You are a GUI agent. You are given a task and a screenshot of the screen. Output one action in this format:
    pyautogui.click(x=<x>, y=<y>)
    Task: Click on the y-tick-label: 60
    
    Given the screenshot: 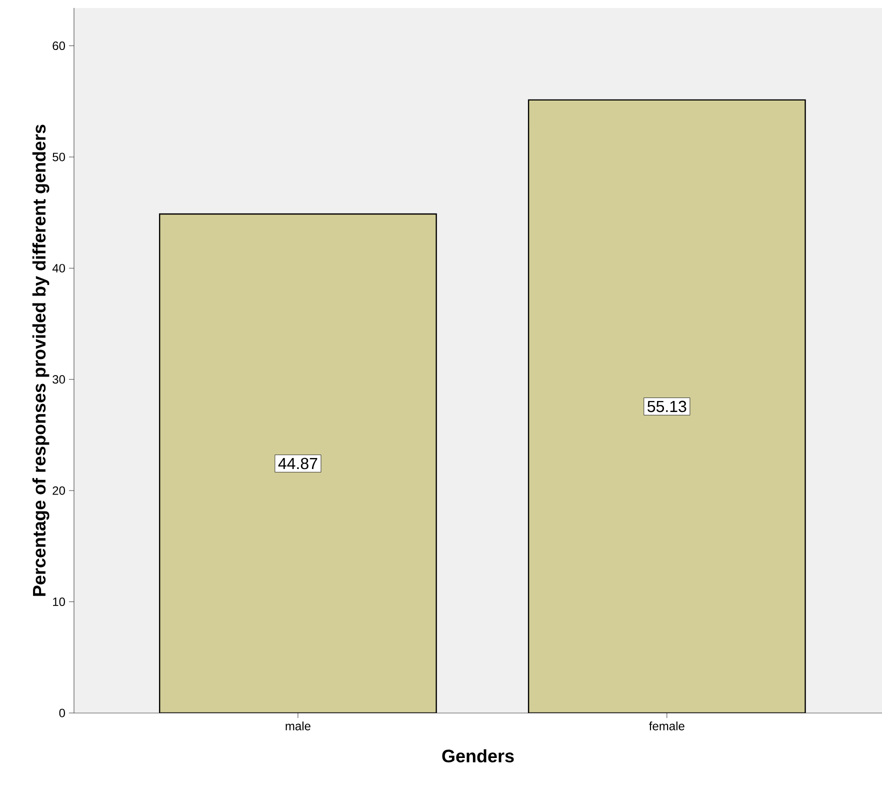 What is the action you would take?
    pyautogui.click(x=59, y=46)
    